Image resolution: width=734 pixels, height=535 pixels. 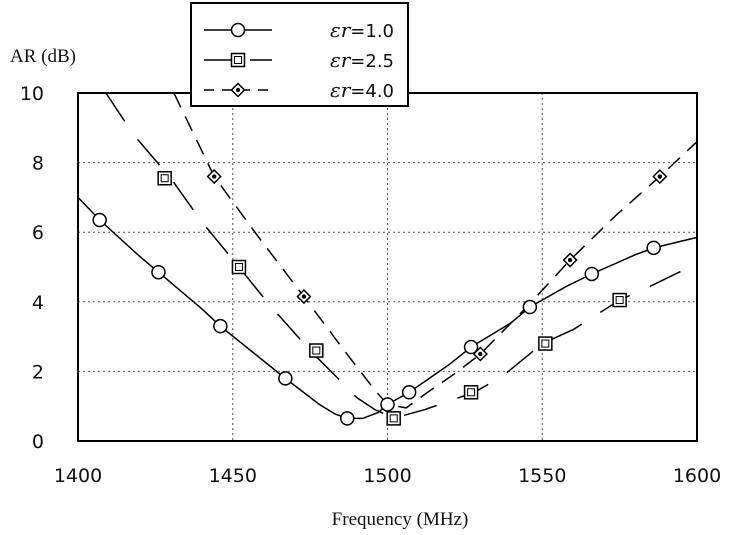 What do you see at coordinates (38, 442) in the screenshot?
I see `y-tick-label: 0` at bounding box center [38, 442].